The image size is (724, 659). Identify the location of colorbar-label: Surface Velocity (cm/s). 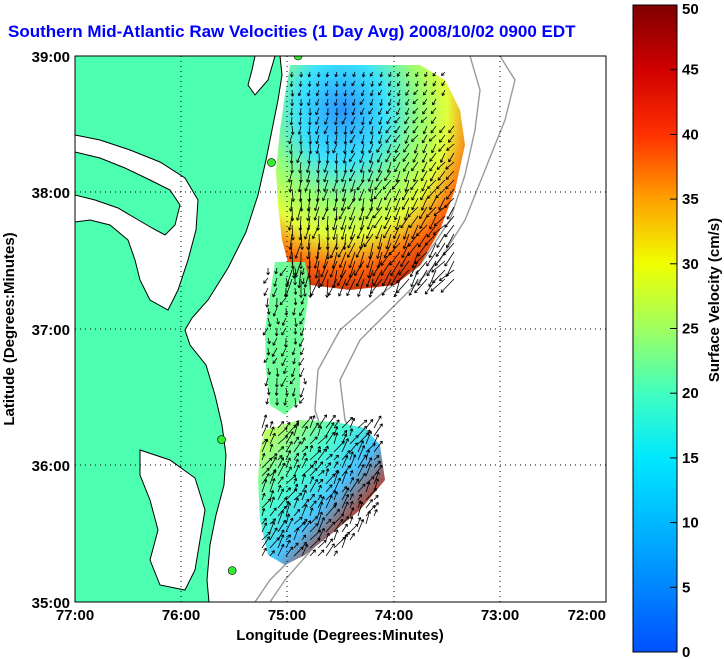
(714, 300).